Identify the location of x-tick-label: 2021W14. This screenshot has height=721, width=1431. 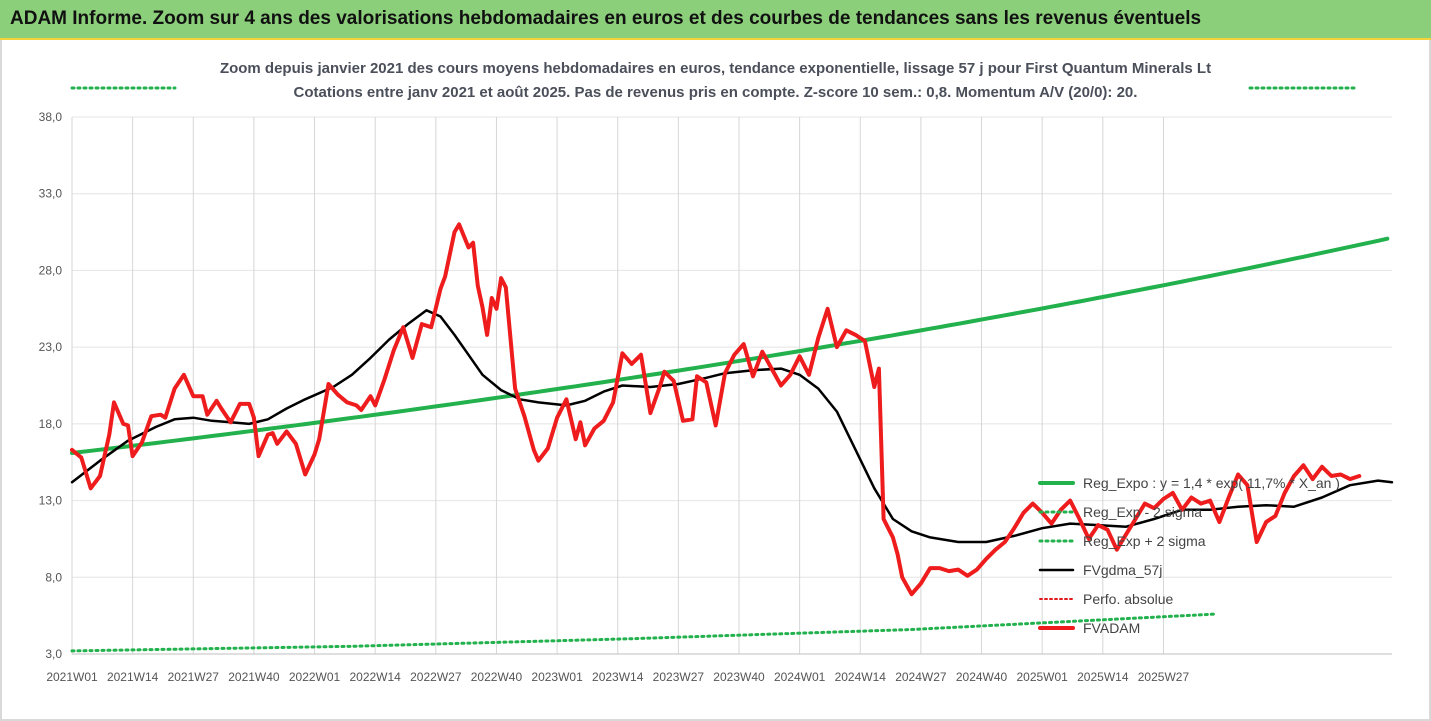
(133, 677).